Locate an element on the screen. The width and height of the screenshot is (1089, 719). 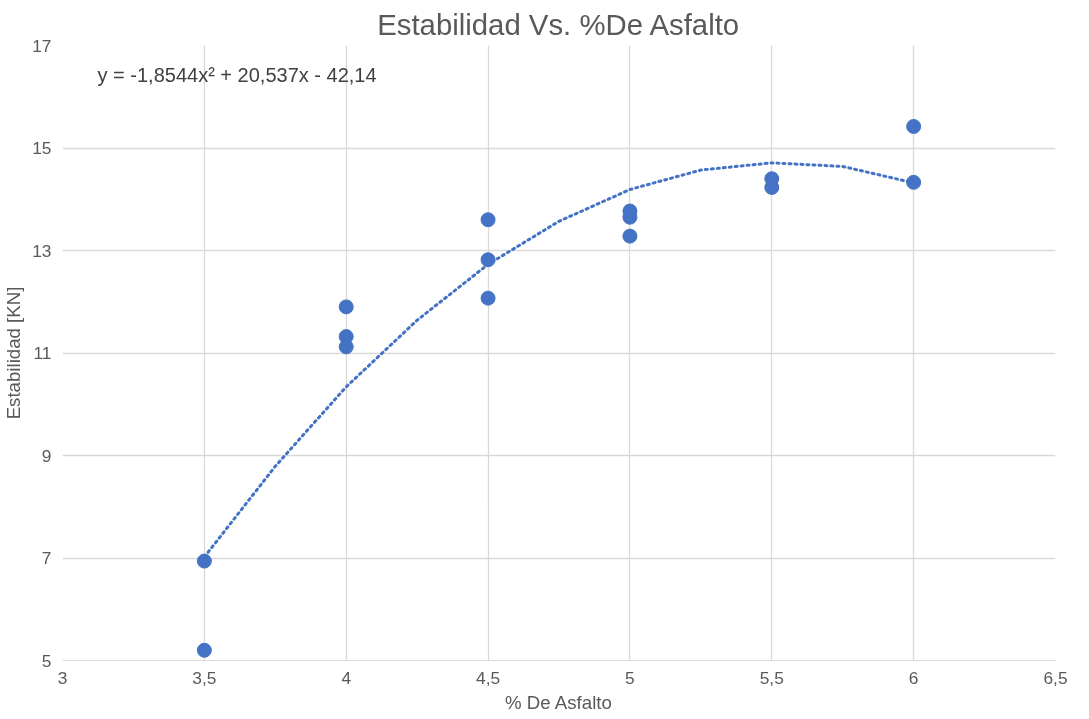
y-tick-label: 17 is located at coordinates (42, 45).